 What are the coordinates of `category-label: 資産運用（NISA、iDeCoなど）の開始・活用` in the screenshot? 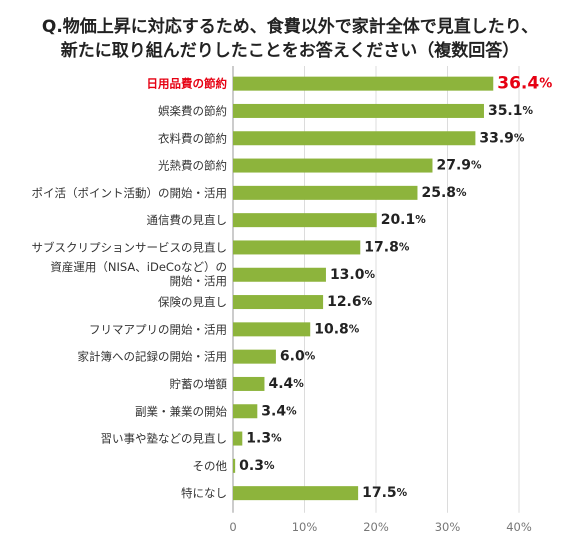 It's located at (138, 274).